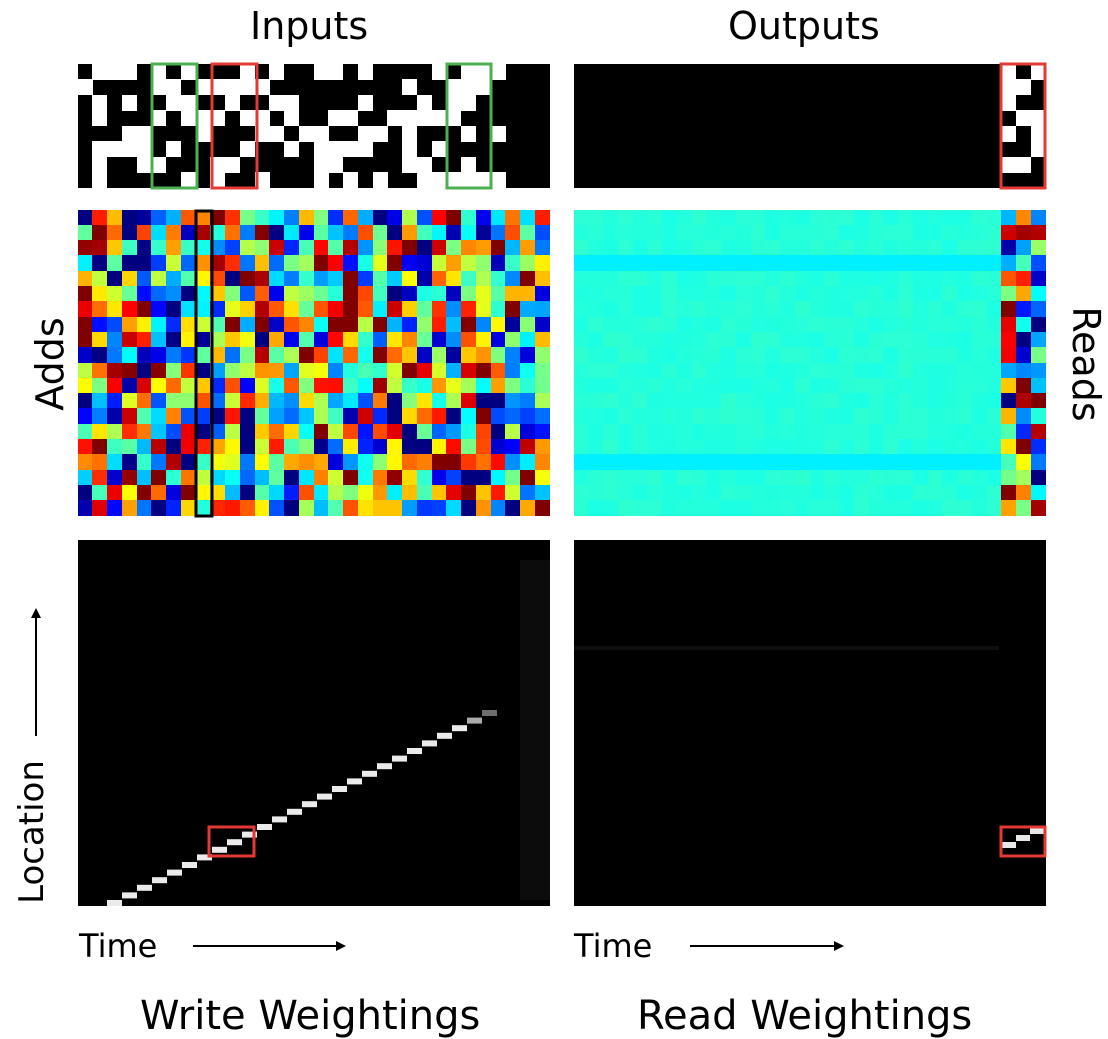 The width and height of the screenshot is (1108, 1039). What do you see at coordinates (50, 364) in the screenshot?
I see `adds-label: Adds` at bounding box center [50, 364].